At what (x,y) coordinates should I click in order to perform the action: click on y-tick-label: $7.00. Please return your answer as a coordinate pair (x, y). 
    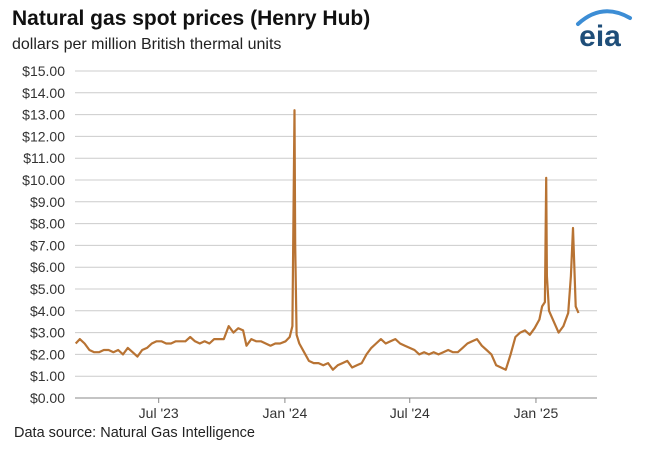
    Looking at the image, I should click on (47, 245).